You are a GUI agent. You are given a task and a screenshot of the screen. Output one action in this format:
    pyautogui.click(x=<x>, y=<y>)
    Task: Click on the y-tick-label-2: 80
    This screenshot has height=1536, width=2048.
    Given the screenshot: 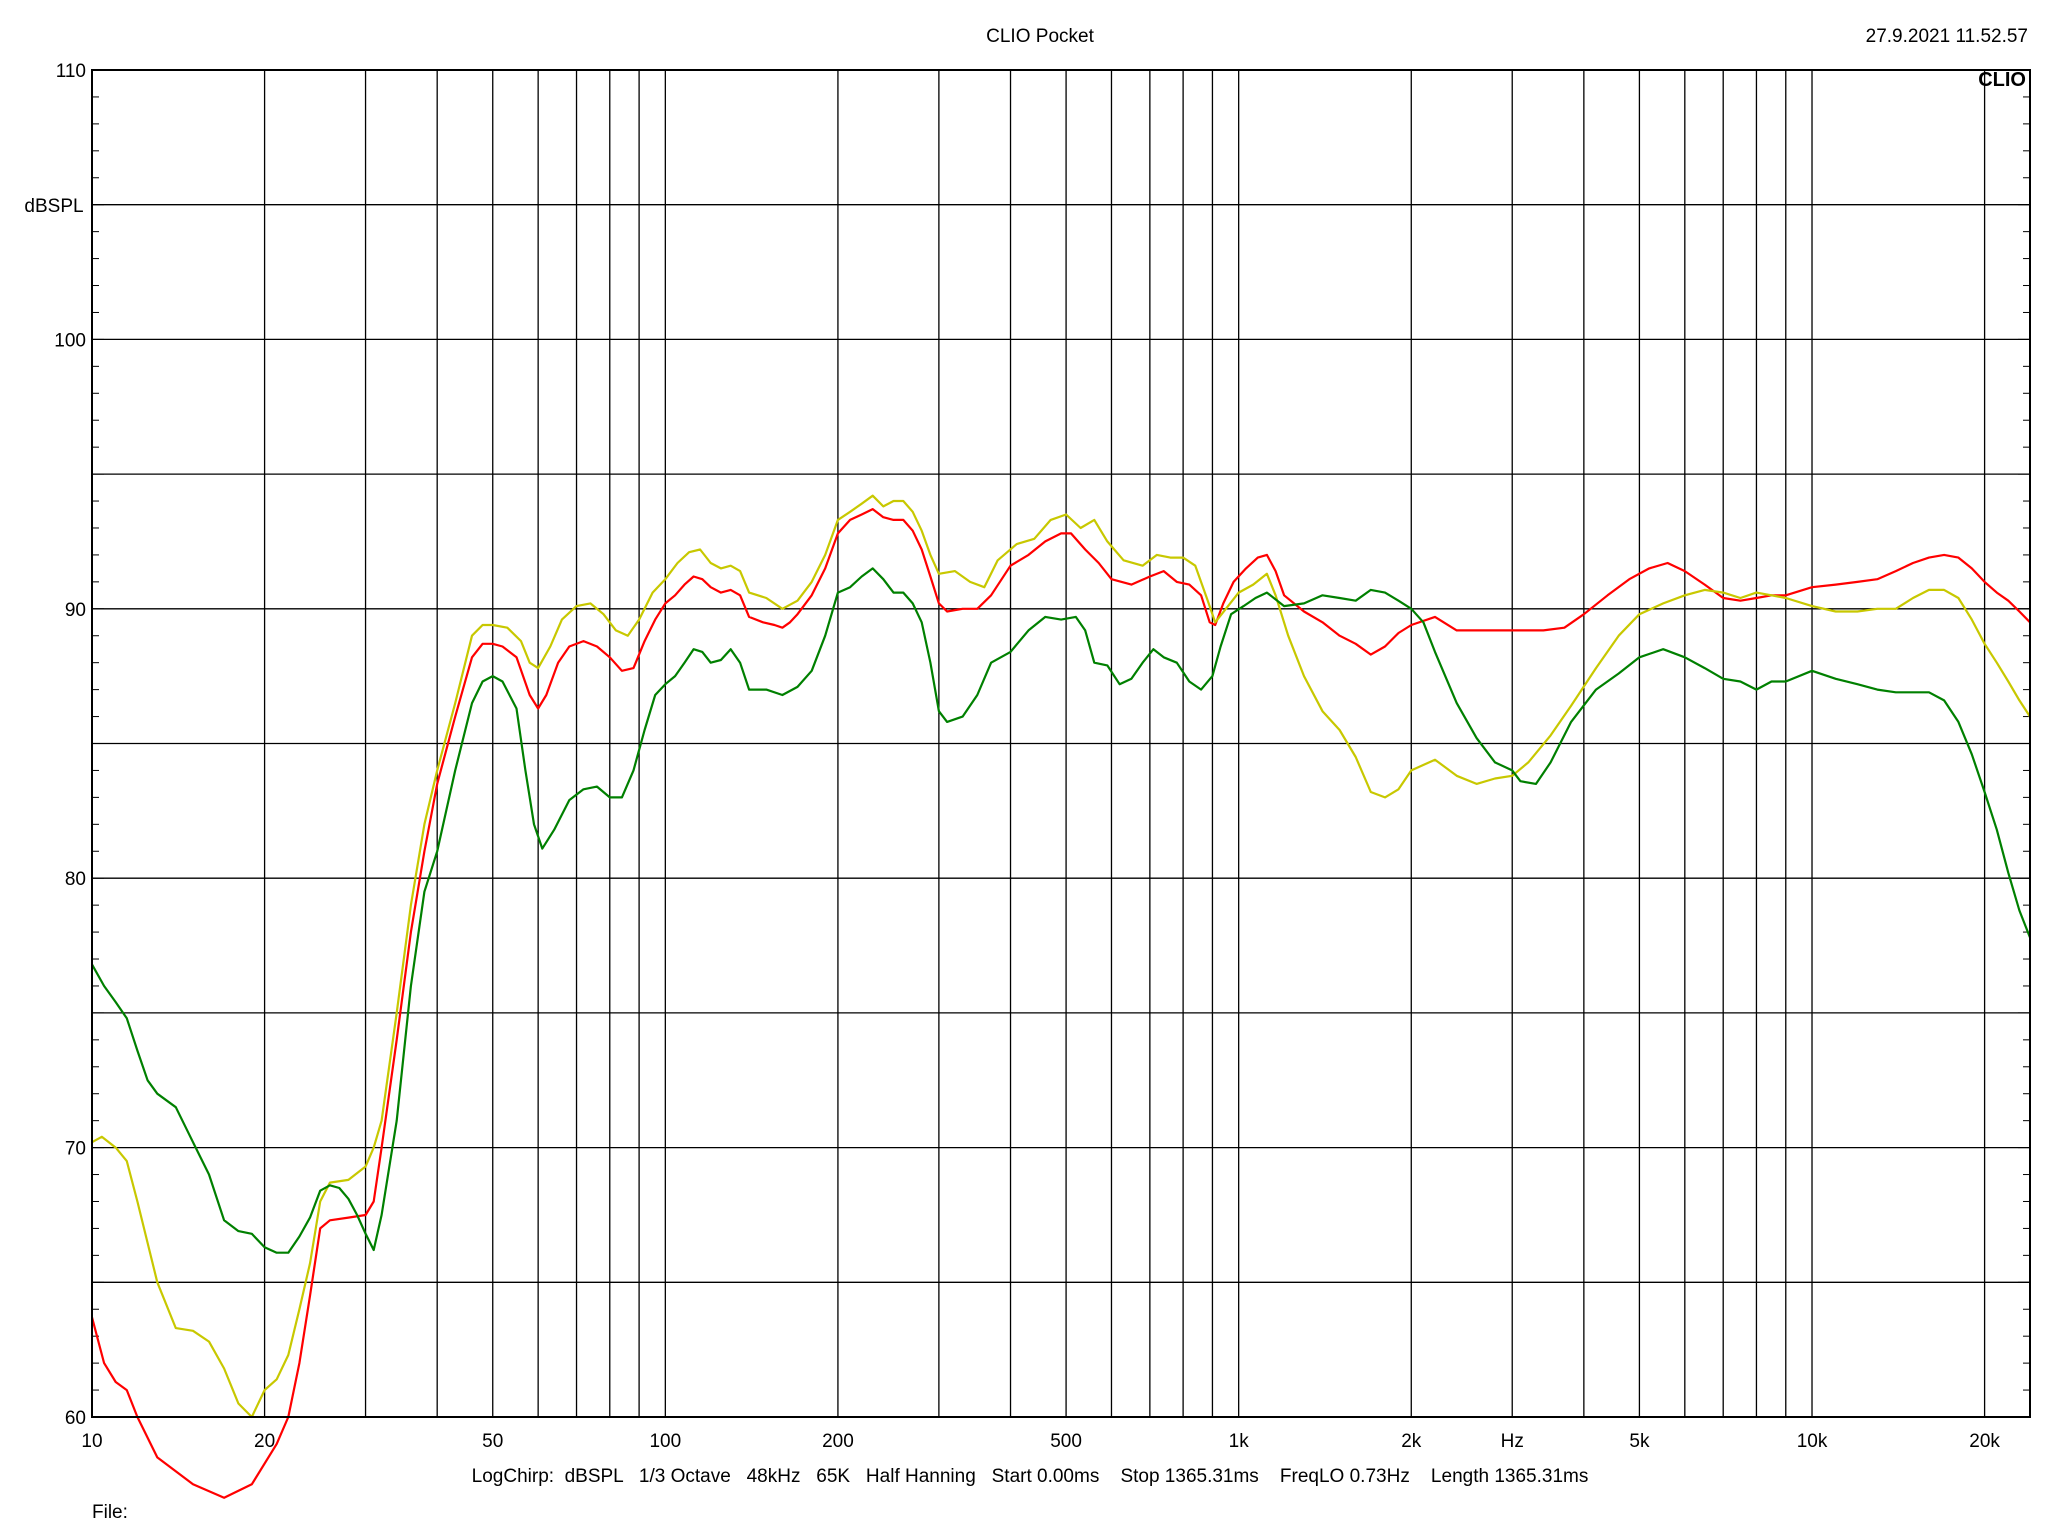 What is the action you would take?
    pyautogui.click(x=75, y=879)
    